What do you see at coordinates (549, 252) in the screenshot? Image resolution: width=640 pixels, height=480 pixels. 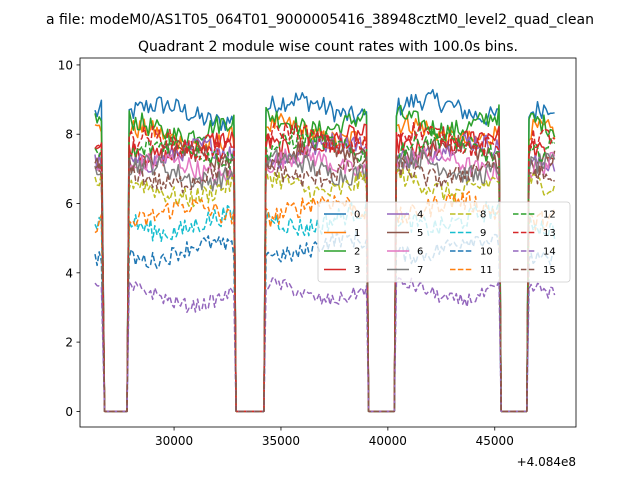 I see `legend-label-14: 14` at bounding box center [549, 252].